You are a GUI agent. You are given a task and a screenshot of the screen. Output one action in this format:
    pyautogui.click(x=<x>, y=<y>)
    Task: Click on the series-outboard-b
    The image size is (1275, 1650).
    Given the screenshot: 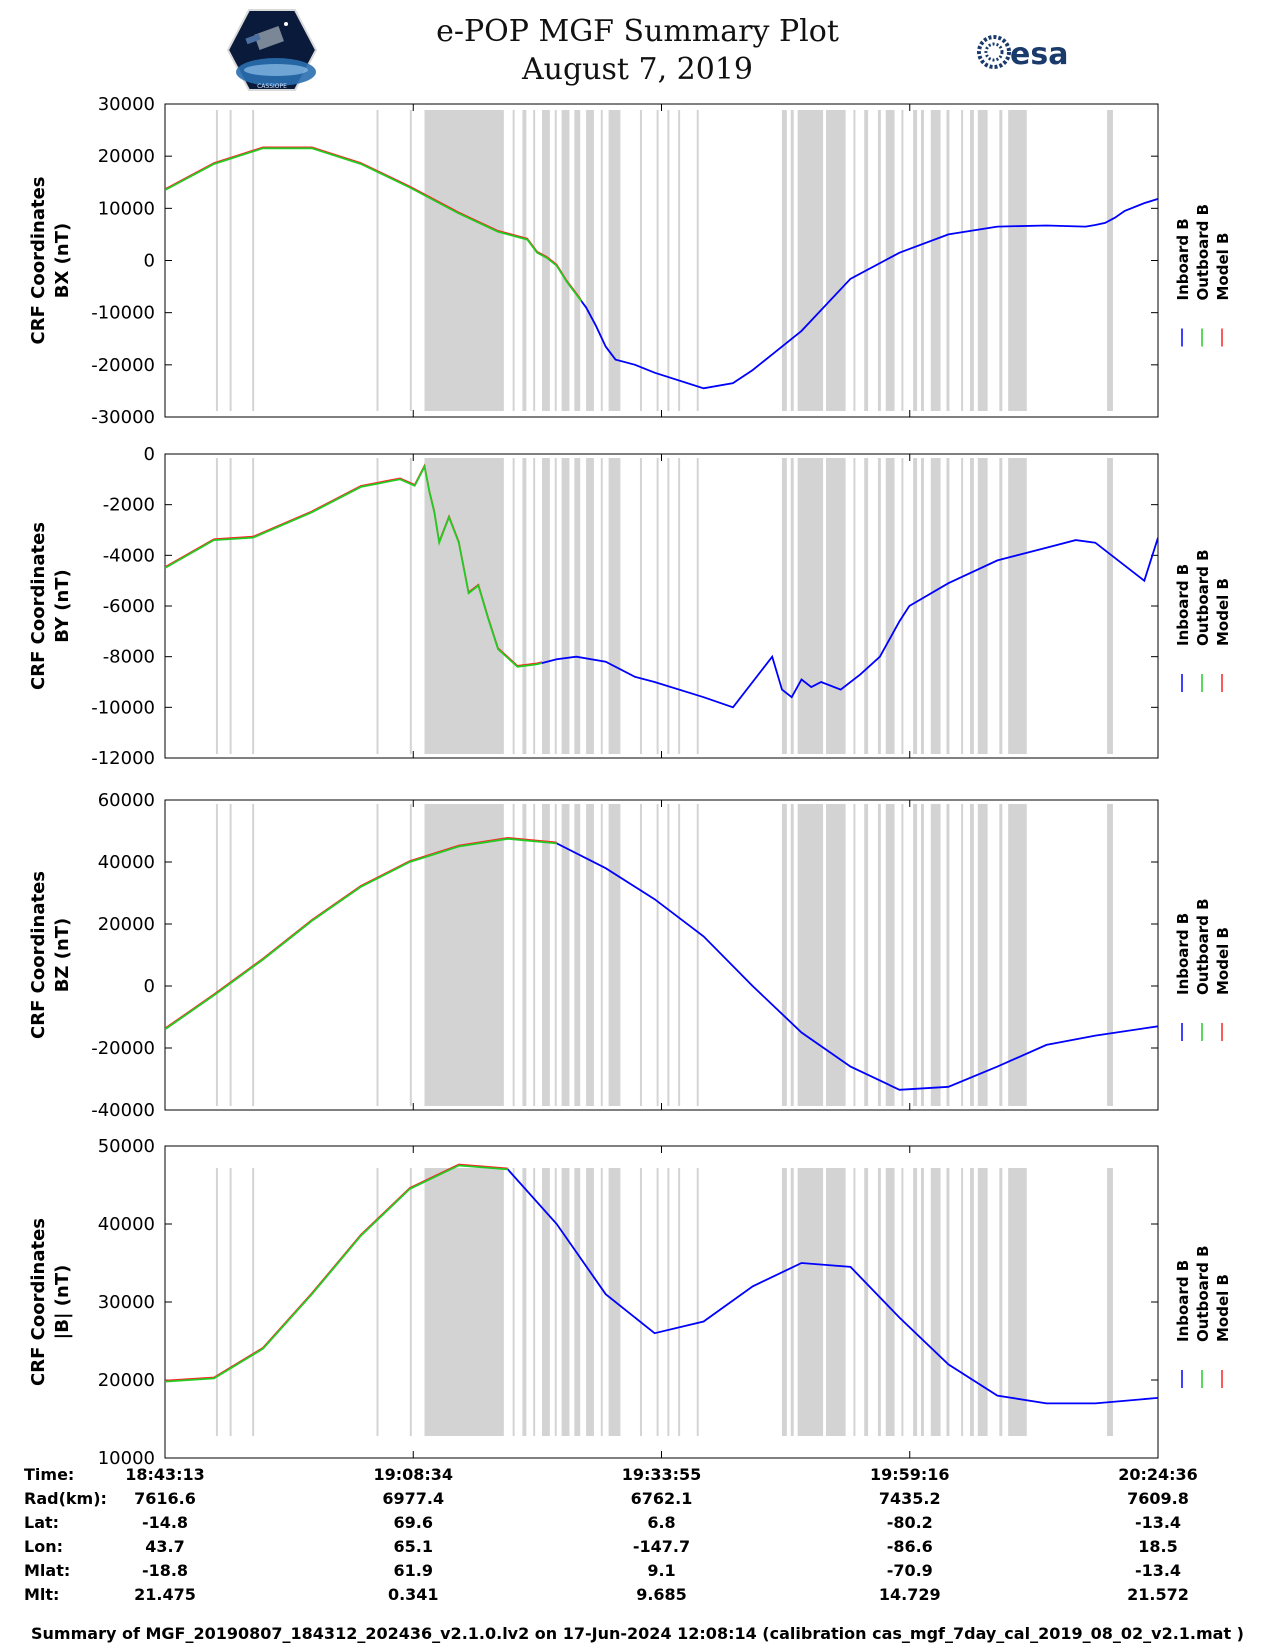 What is the action you would take?
    pyautogui.click(x=361, y=934)
    